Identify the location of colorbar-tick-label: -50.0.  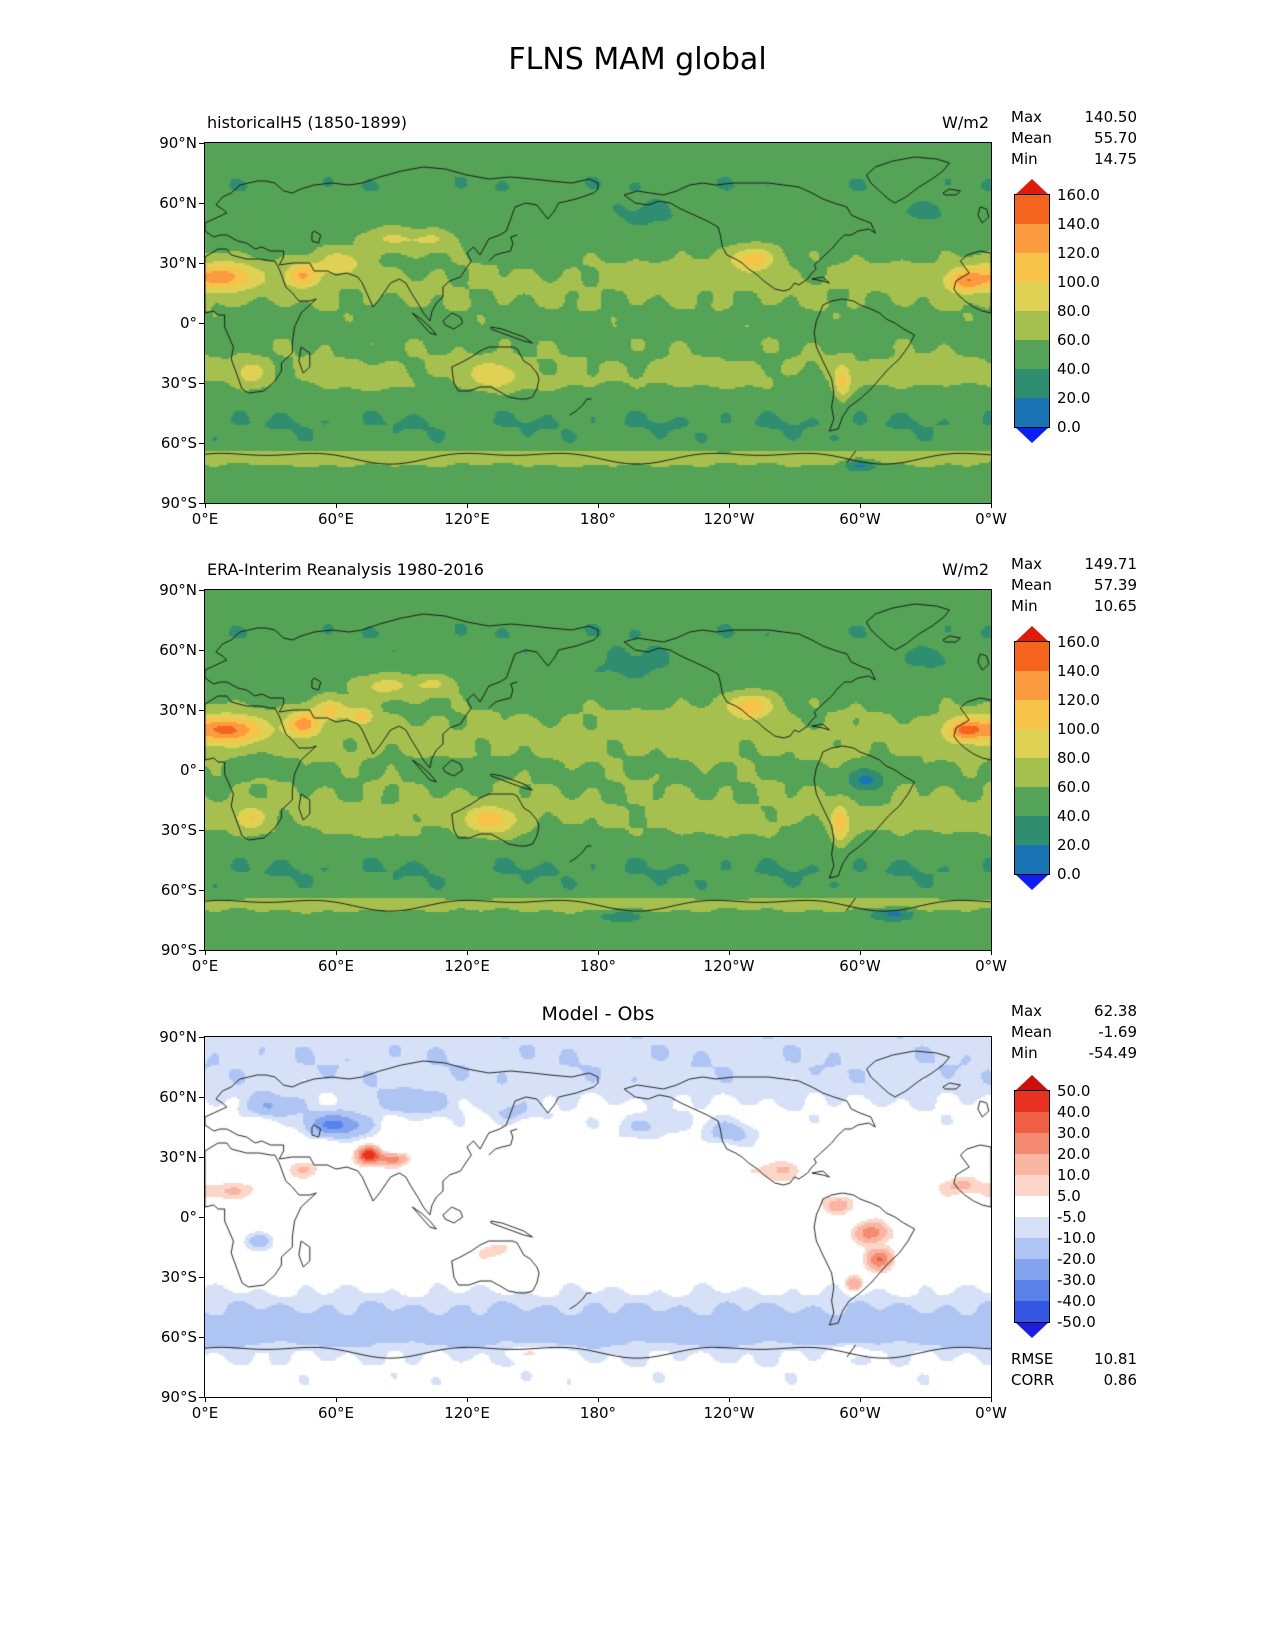
(1076, 1322).